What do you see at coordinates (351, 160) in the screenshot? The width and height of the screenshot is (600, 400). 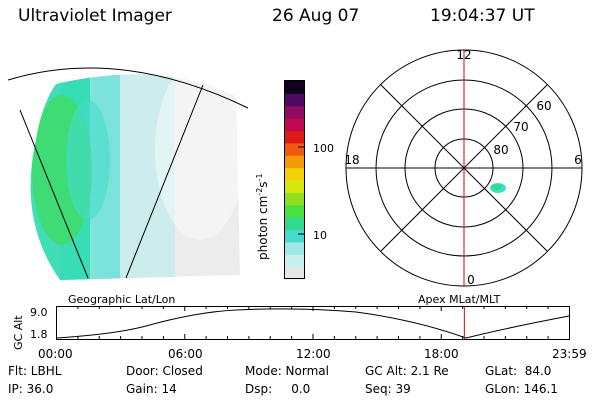 I see `mlt-label-18: 18` at bounding box center [351, 160].